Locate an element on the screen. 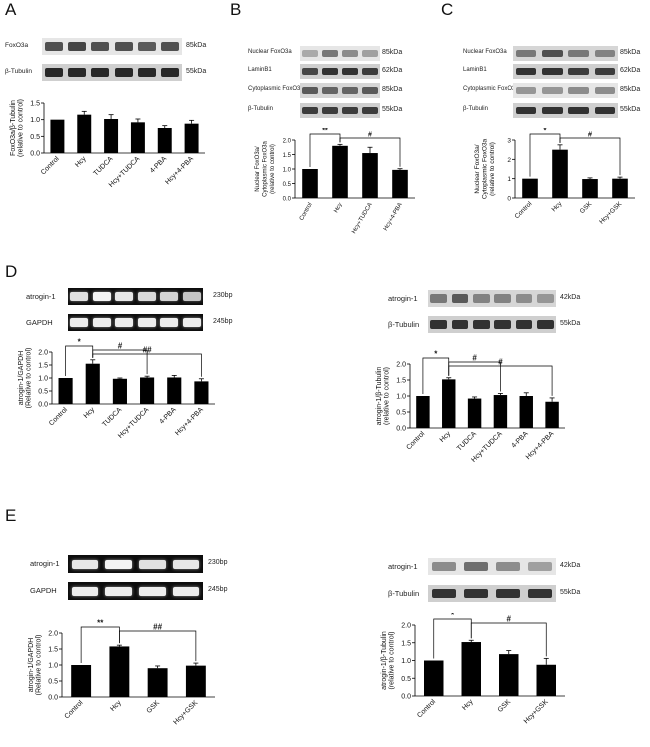 The image size is (650, 747). d-blot-0-label: atrogin-1 is located at coordinates (403, 298).